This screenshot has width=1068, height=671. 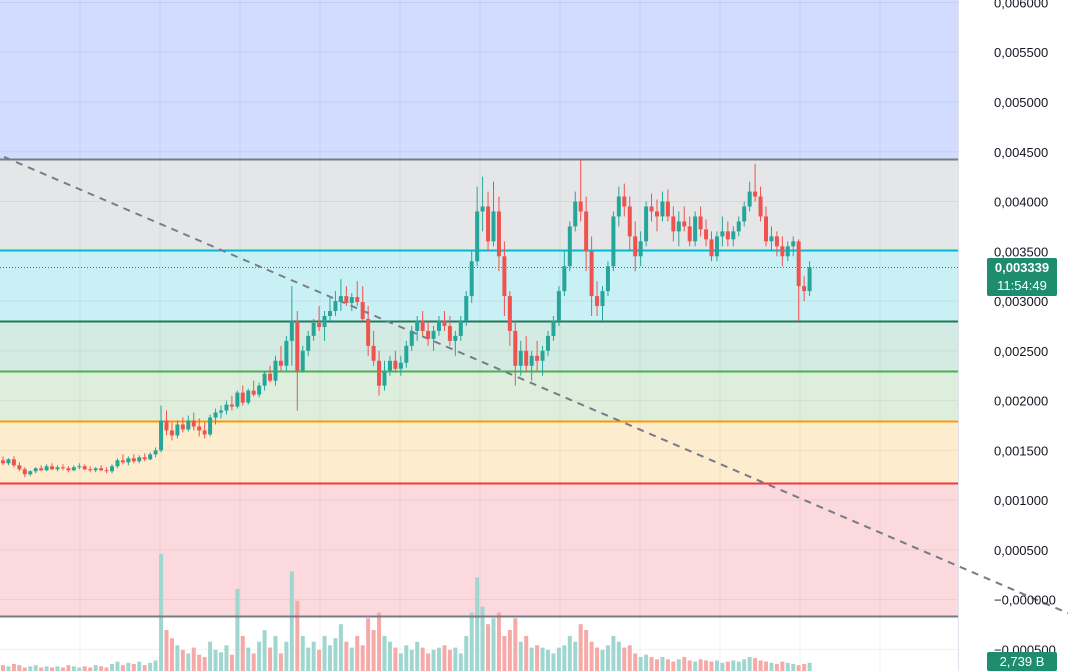 I want to click on y-tick-label: 0,005500, so click(x=1021, y=52).